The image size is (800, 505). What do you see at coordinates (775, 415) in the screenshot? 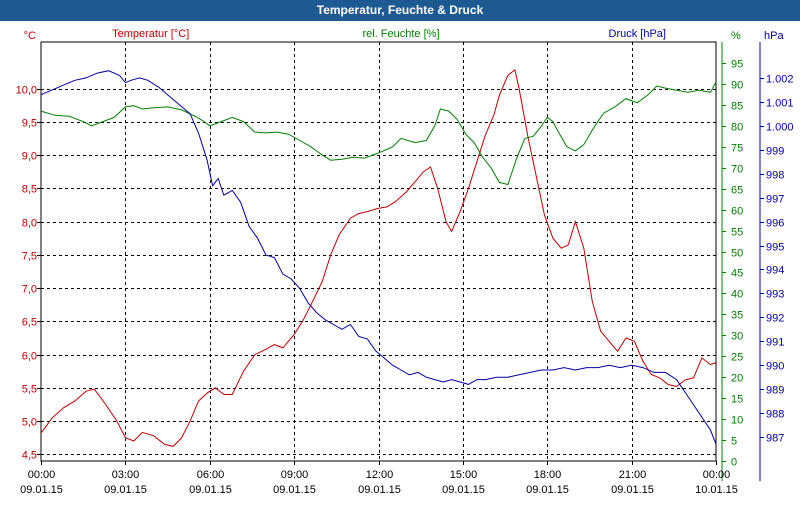
I see `pressure-tick-label: 988` at bounding box center [775, 415].